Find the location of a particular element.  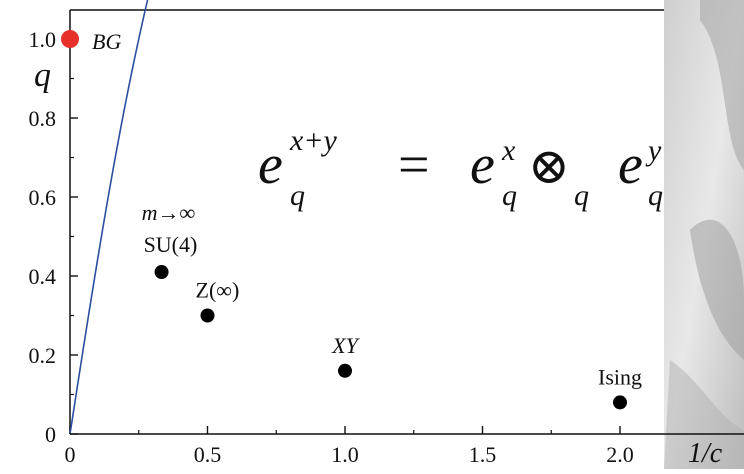

y-tick-label: 0.4 is located at coordinates (43, 276).